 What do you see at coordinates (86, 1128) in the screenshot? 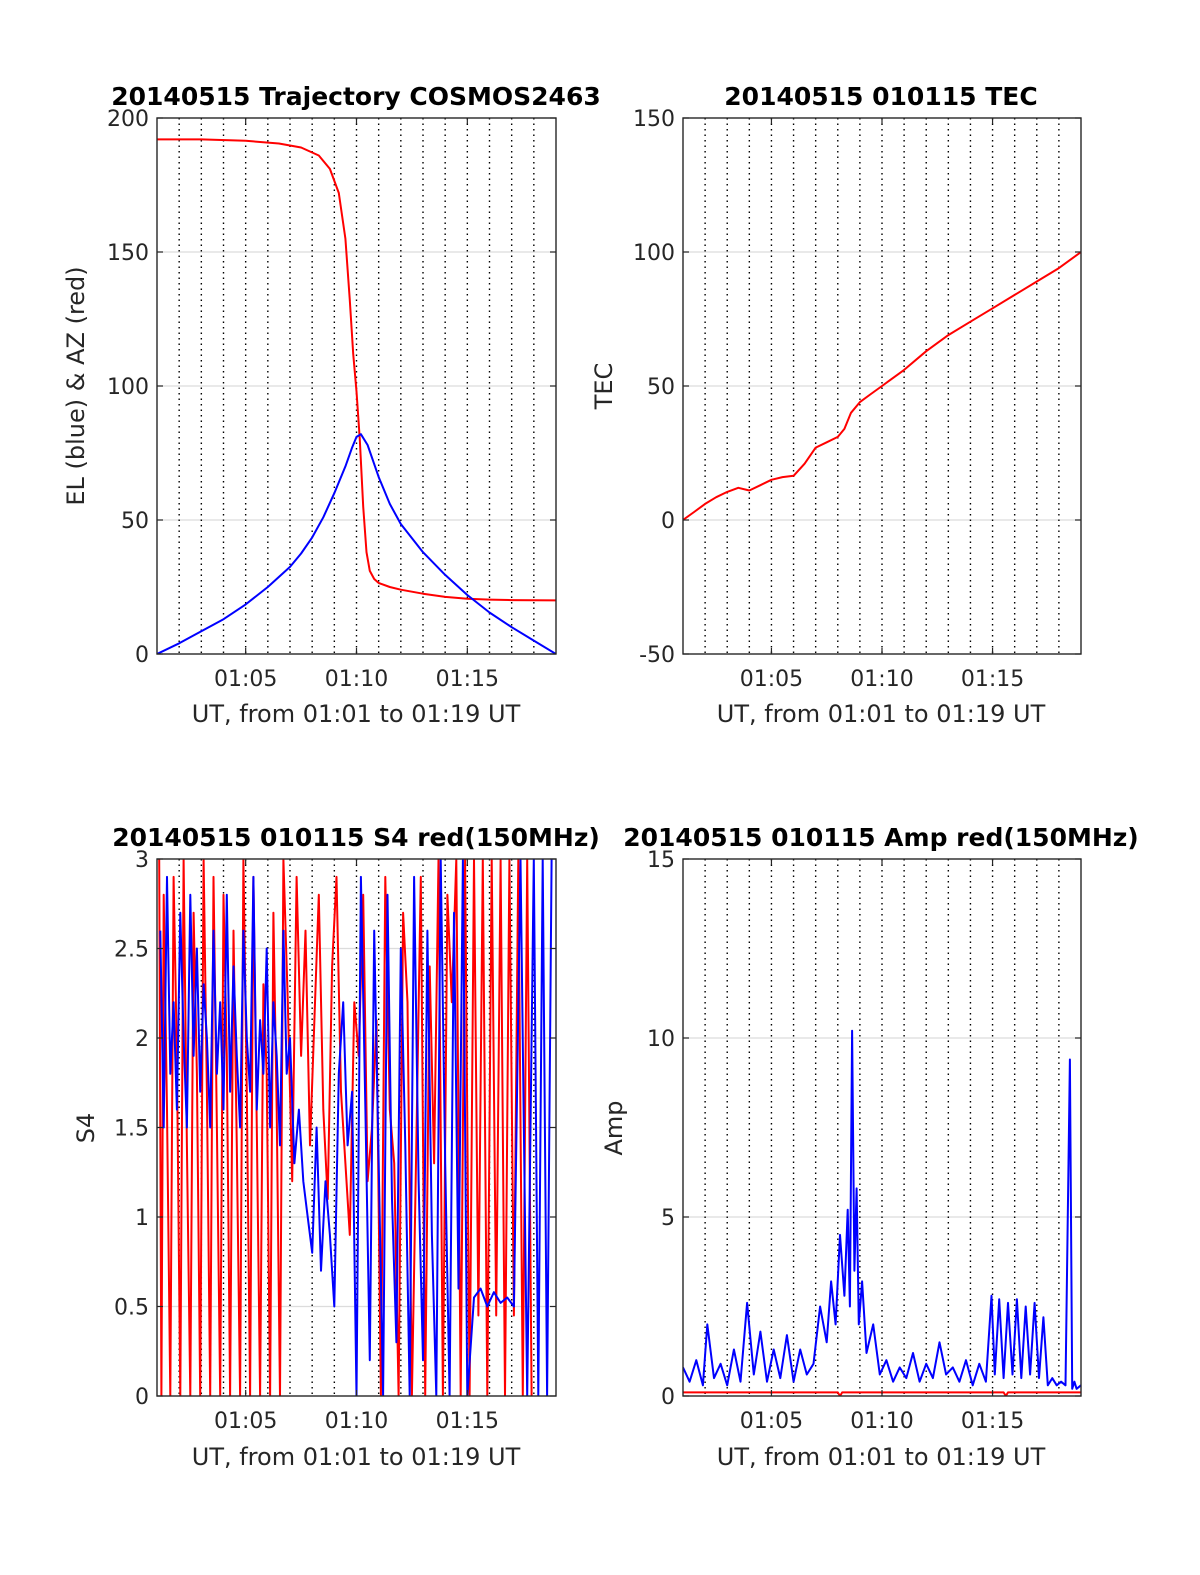
I see `s4-ylabel: S4` at bounding box center [86, 1128].